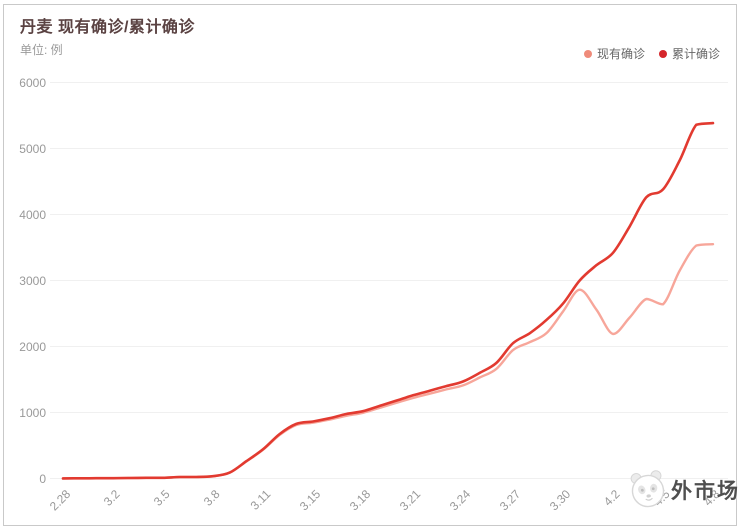  Describe the element at coordinates (32, 280) in the screenshot. I see `y-axis-label: 3000` at that location.